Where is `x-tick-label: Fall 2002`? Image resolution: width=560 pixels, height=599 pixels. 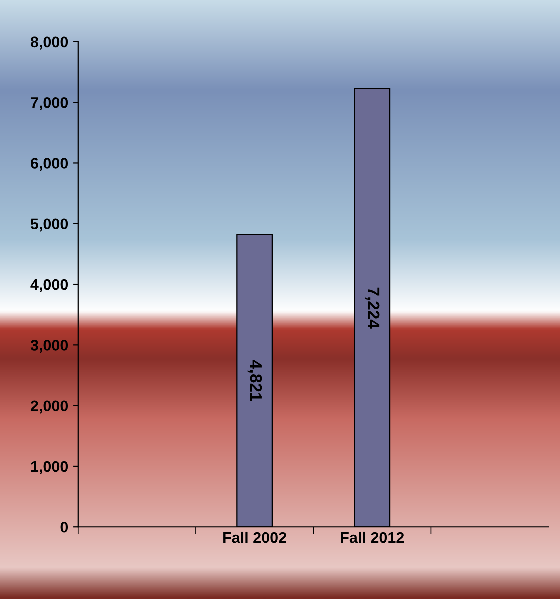 x-tick-label: Fall 2002 is located at coordinates (255, 538).